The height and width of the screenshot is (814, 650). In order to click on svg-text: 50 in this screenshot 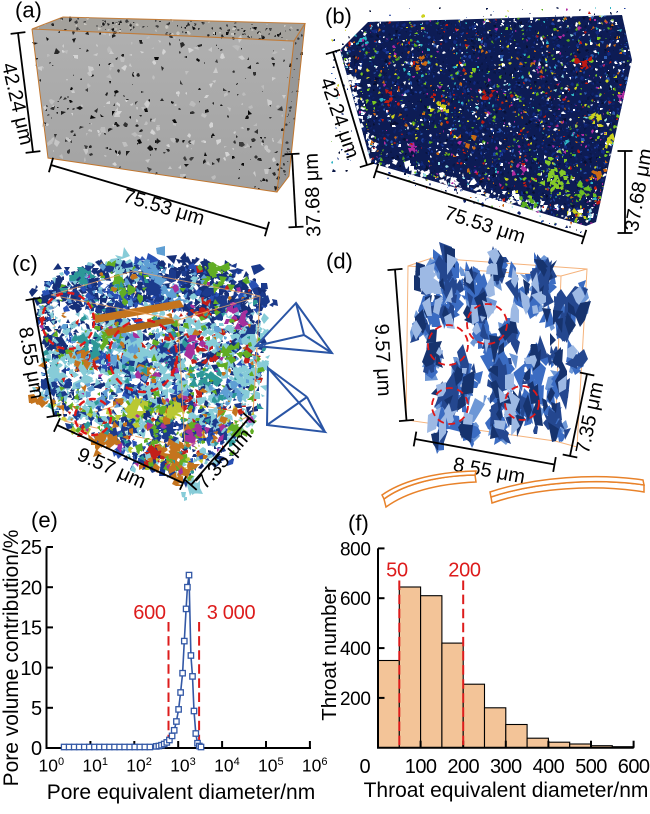, I will do `click(397, 570)`.